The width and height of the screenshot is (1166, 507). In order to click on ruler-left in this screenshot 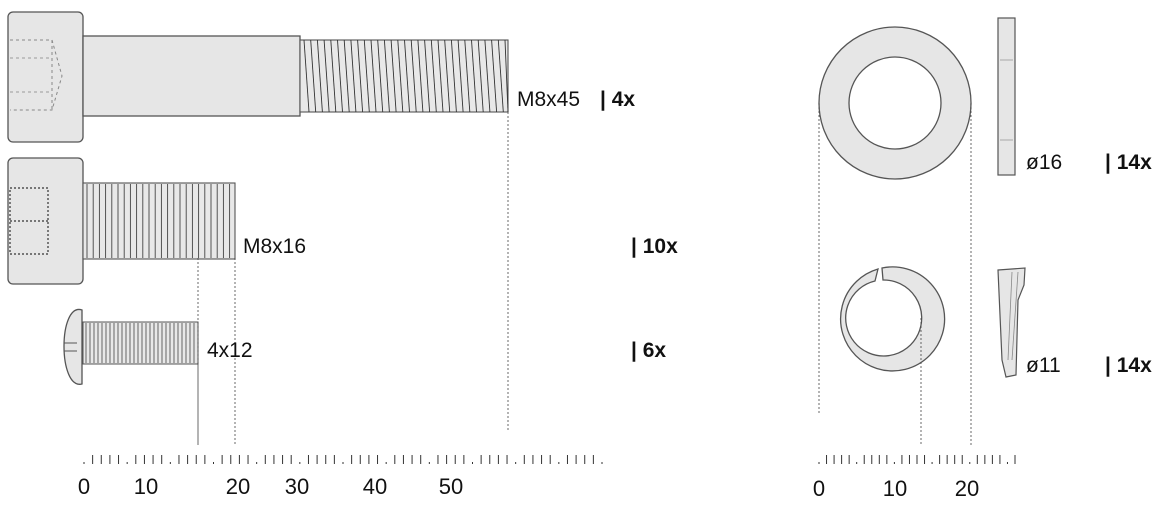, I will do `click(343, 459)`.